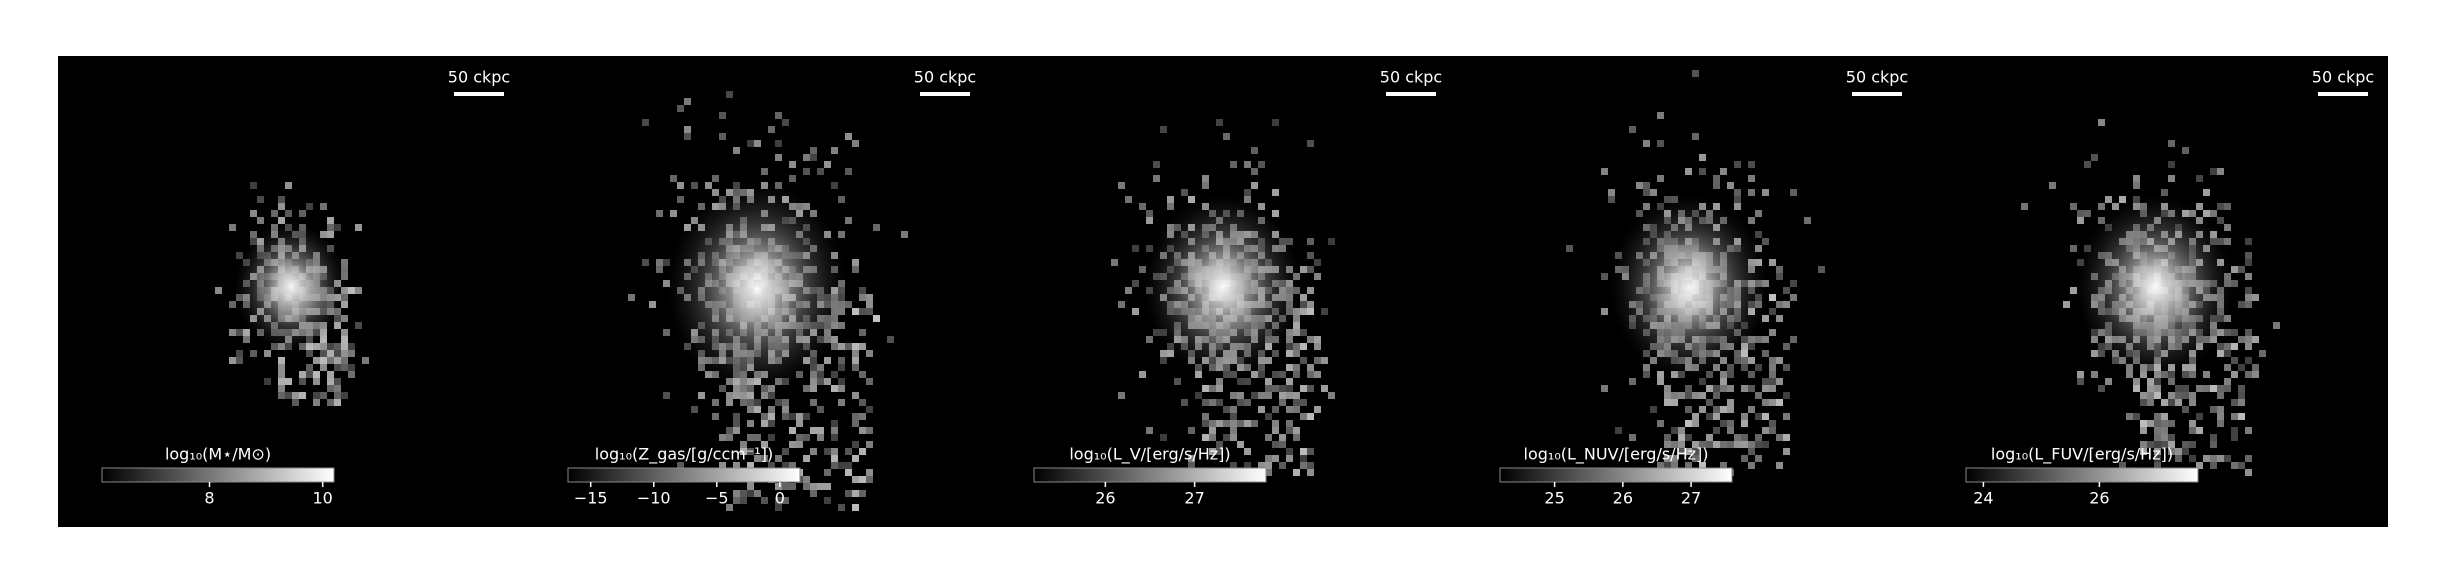 This screenshot has width=2444, height=588. Describe the element at coordinates (291, 287) in the screenshot. I see `galaxy-core` at that location.